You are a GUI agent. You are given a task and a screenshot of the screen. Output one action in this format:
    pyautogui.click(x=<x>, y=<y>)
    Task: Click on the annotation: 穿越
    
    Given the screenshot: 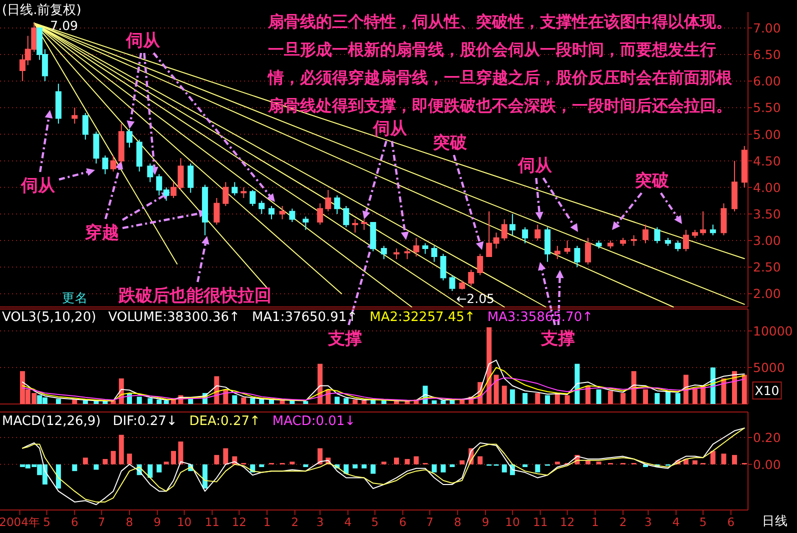 What is the action you would take?
    pyautogui.click(x=101, y=233)
    